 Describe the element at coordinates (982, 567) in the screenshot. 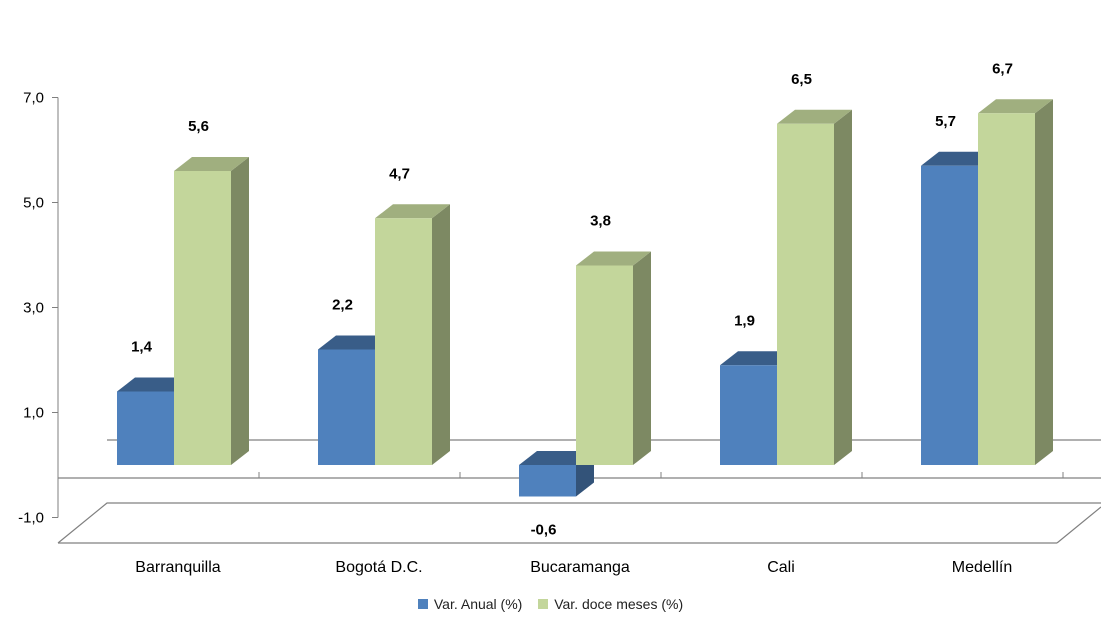

I see `x-tick-label: Medellín` at that location.